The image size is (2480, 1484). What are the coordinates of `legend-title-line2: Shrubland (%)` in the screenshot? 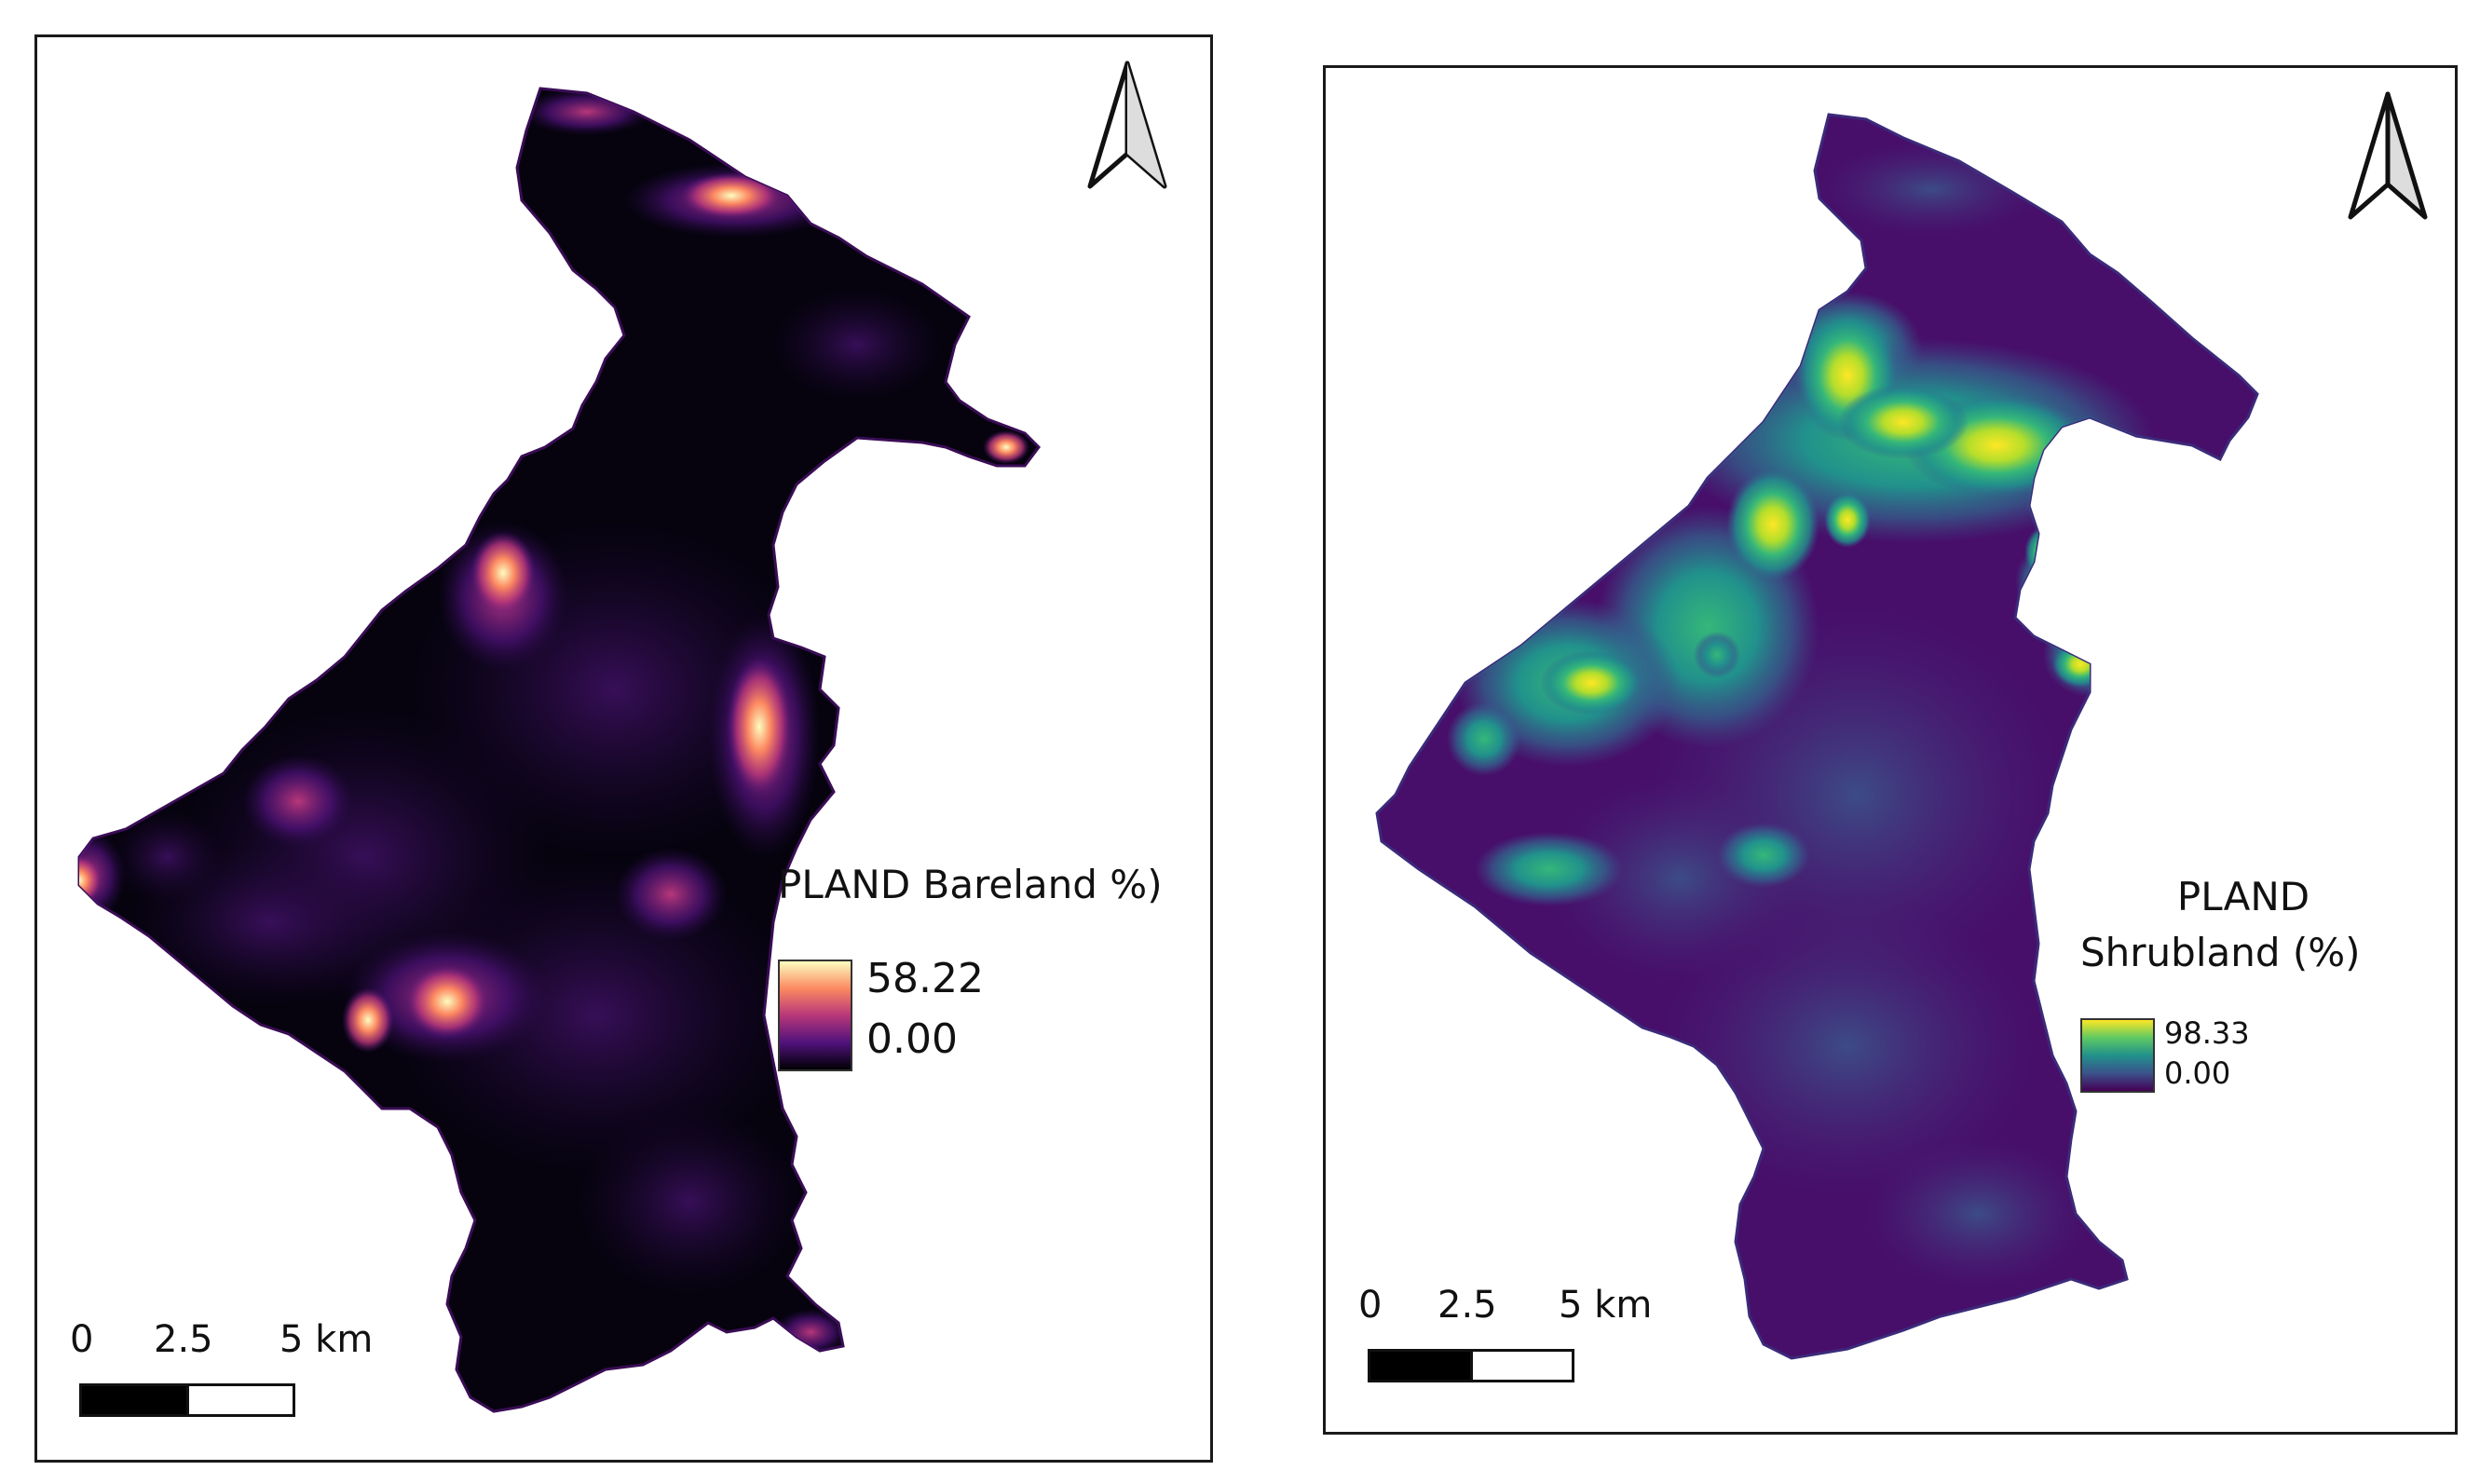 It's located at (2220, 952).